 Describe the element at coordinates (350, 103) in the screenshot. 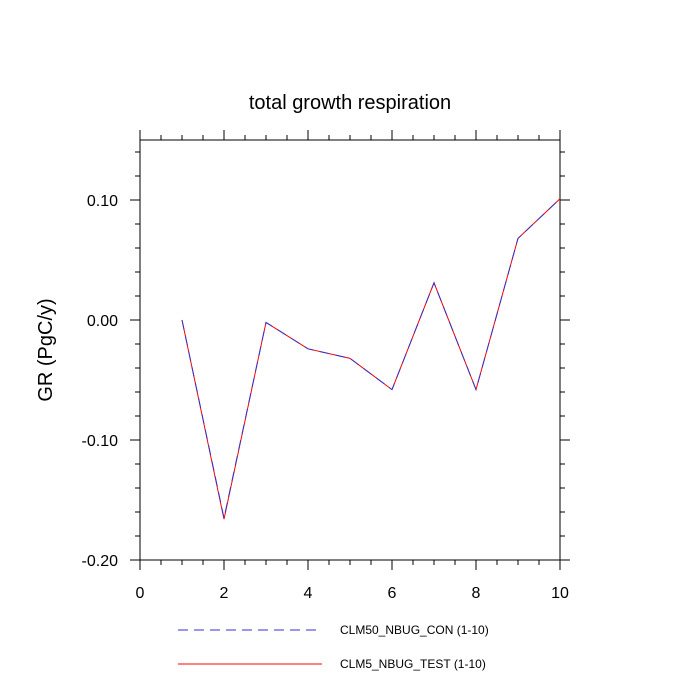

I see `chart-title: total growth respiration` at that location.